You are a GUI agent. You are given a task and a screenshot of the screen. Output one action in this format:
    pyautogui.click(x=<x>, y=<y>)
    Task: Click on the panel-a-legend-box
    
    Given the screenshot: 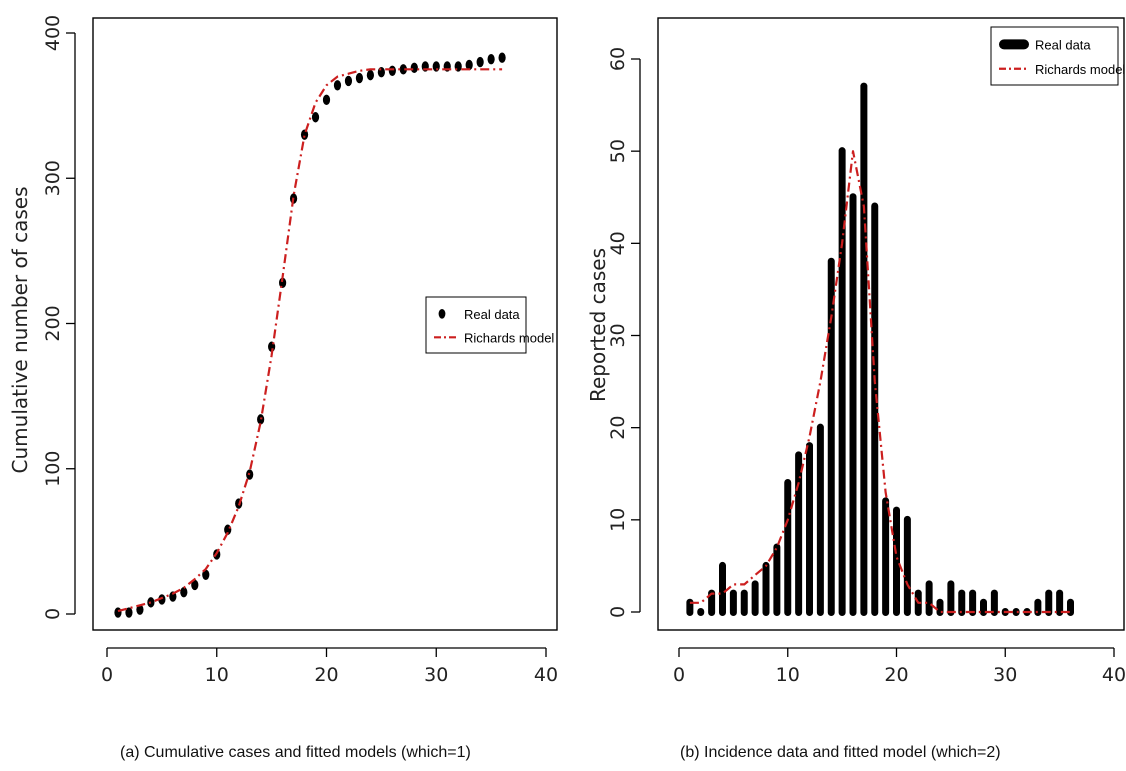 What is the action you would take?
    pyautogui.click(x=476, y=325)
    